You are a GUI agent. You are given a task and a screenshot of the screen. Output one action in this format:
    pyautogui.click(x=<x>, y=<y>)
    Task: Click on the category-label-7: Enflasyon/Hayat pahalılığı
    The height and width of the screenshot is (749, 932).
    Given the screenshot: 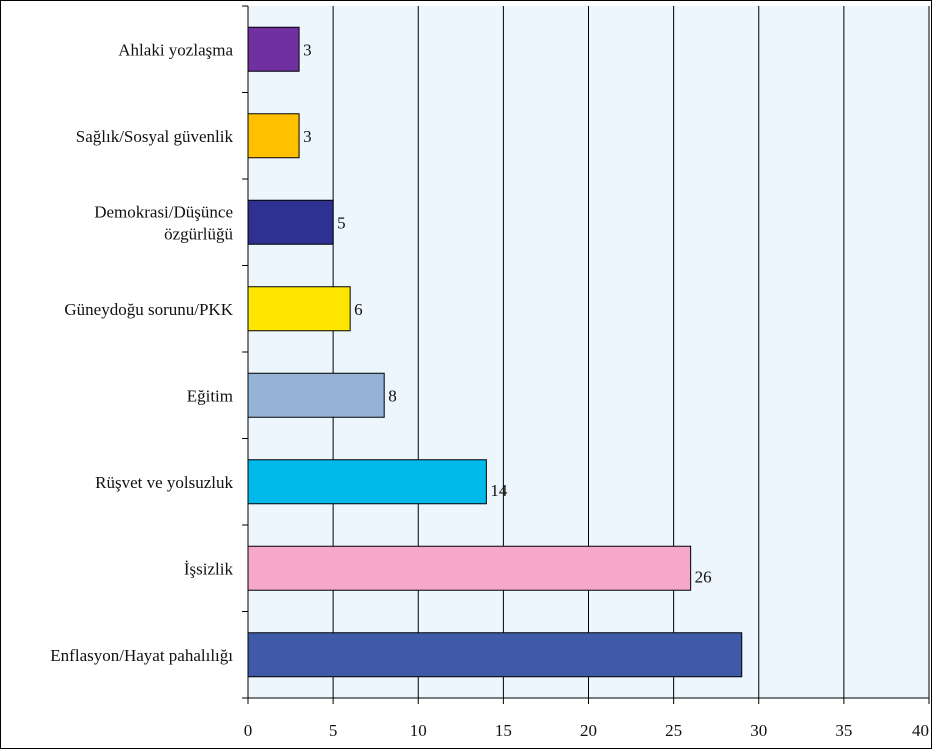 What is the action you would take?
    pyautogui.click(x=141, y=655)
    